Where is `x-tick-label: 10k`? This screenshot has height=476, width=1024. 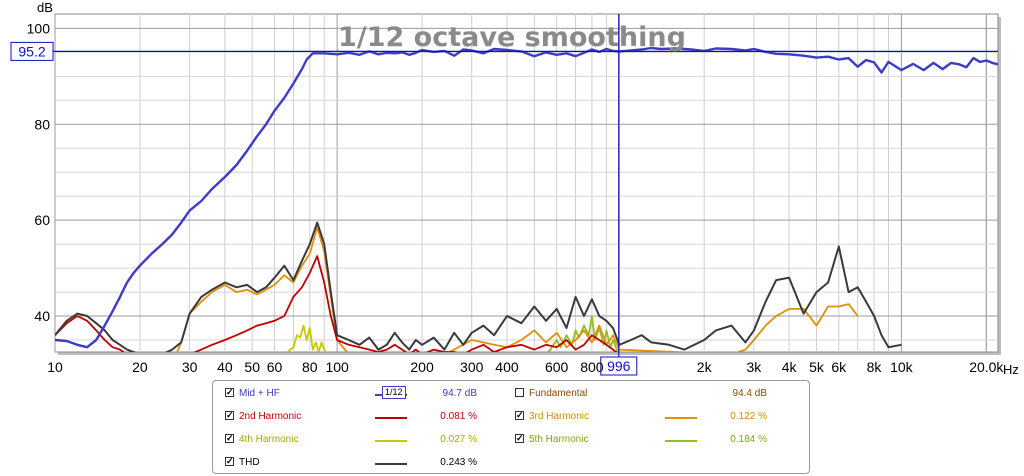 x-tick-label: 10k is located at coordinates (902, 367).